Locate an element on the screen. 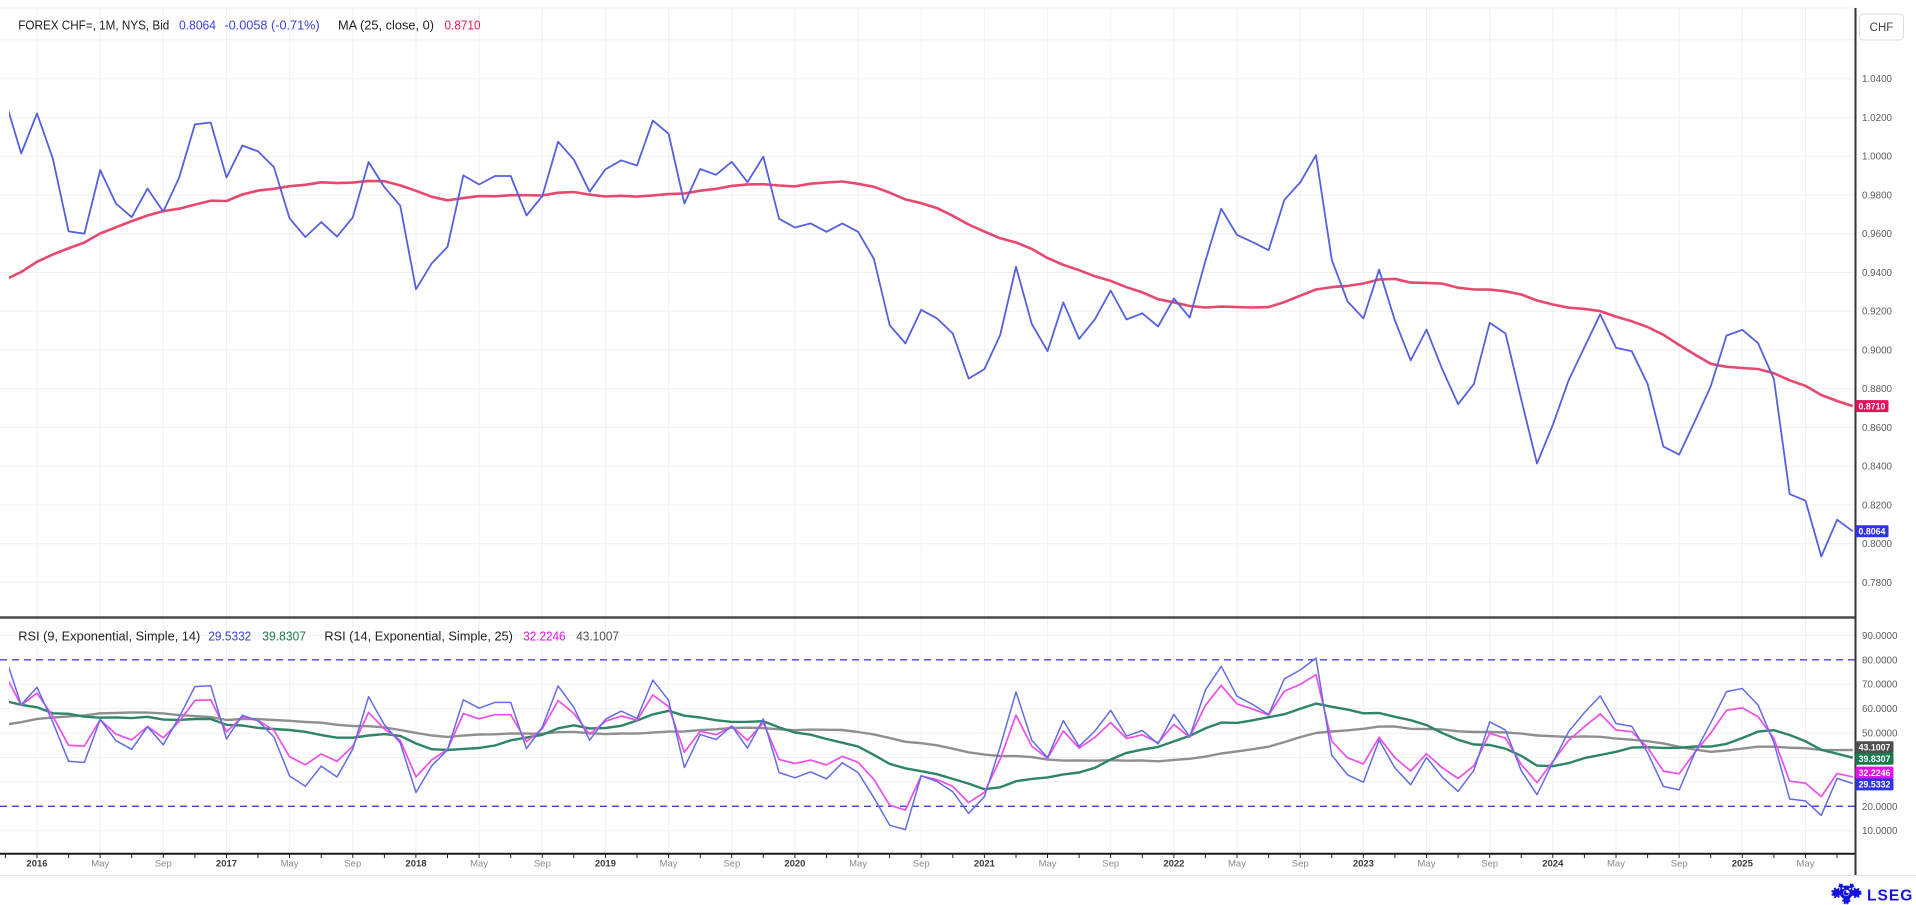 The image size is (1916, 905). svg-text: 2022 is located at coordinates (1173, 864).